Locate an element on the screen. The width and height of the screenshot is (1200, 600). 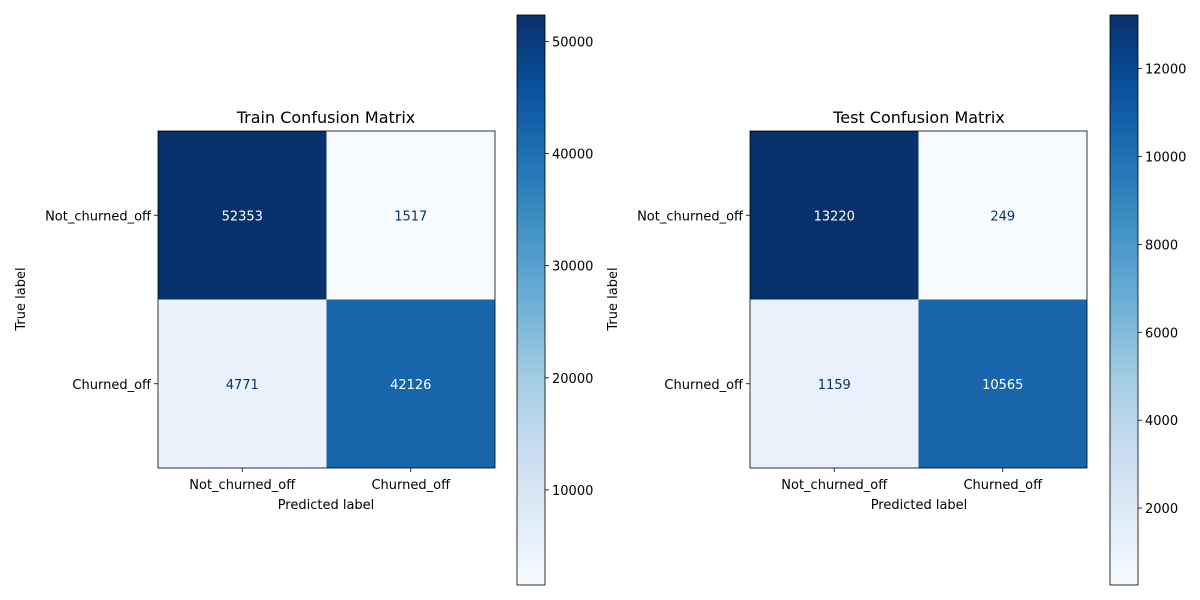
chart-title: Train Confusion Matrix is located at coordinates (326, 117).